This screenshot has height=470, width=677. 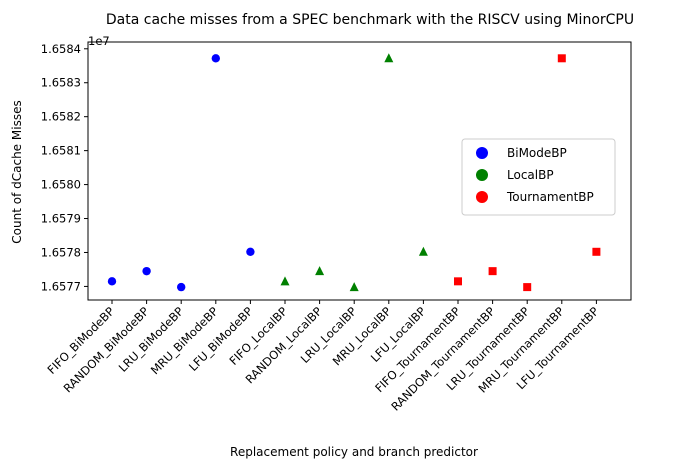 What do you see at coordinates (61, 49) in the screenshot?
I see `y-tick-label: 1.6584` at bounding box center [61, 49].